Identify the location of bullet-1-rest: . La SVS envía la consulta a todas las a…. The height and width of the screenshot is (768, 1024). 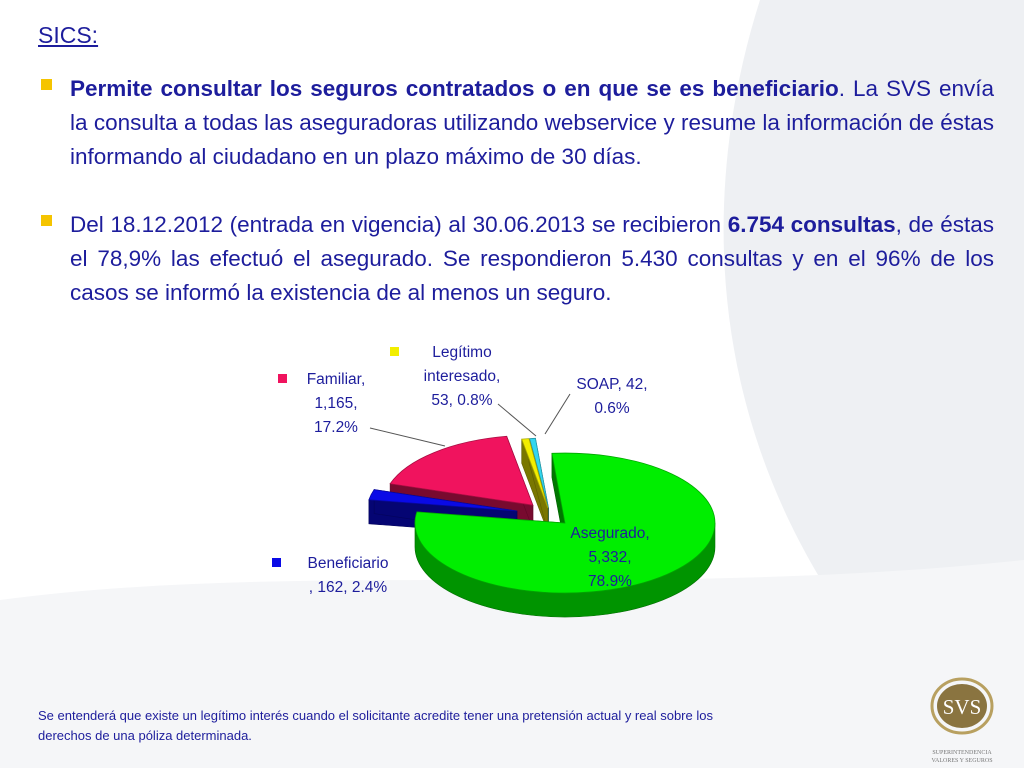
(532, 122).